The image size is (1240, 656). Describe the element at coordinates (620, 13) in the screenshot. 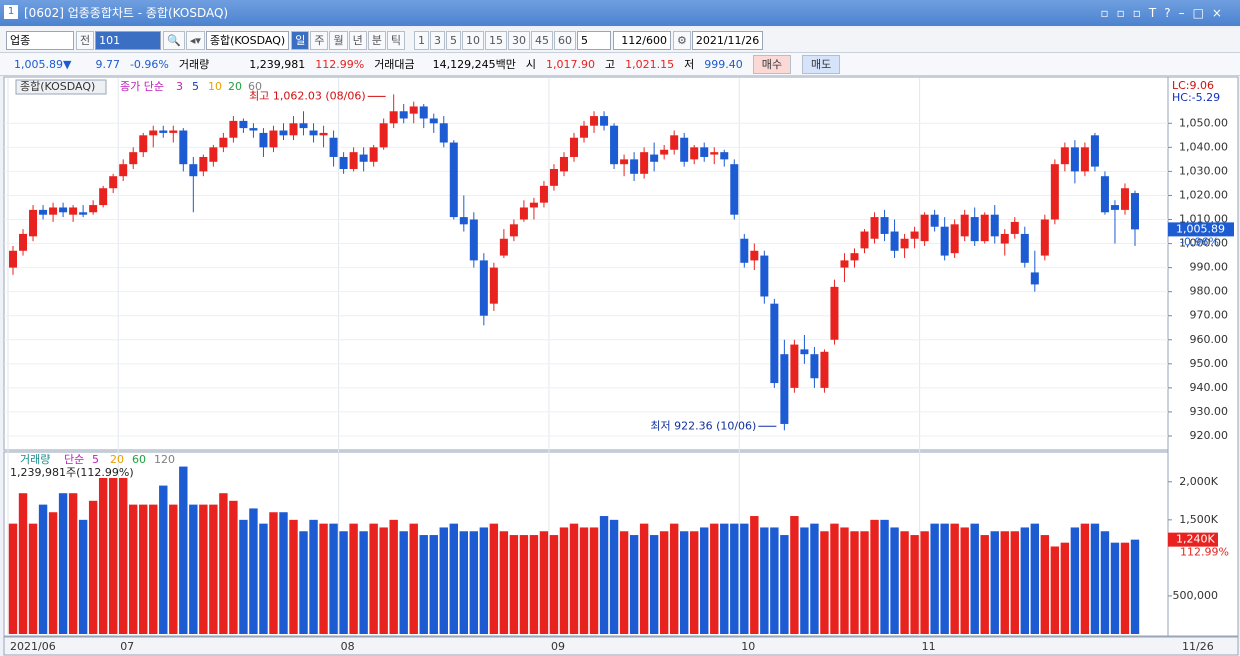

I see `title-bar: 1 [0602] 업종종합차트 - 종합(KOSDAQ) ▫▫▫T?–□×` at that location.